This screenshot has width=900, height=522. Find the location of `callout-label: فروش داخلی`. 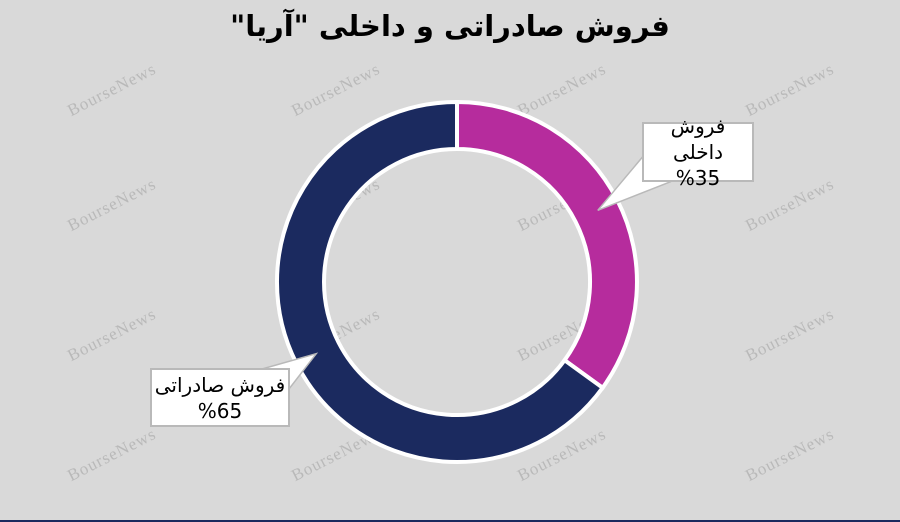

callout-label: فروش داخلی is located at coordinates (698, 139).